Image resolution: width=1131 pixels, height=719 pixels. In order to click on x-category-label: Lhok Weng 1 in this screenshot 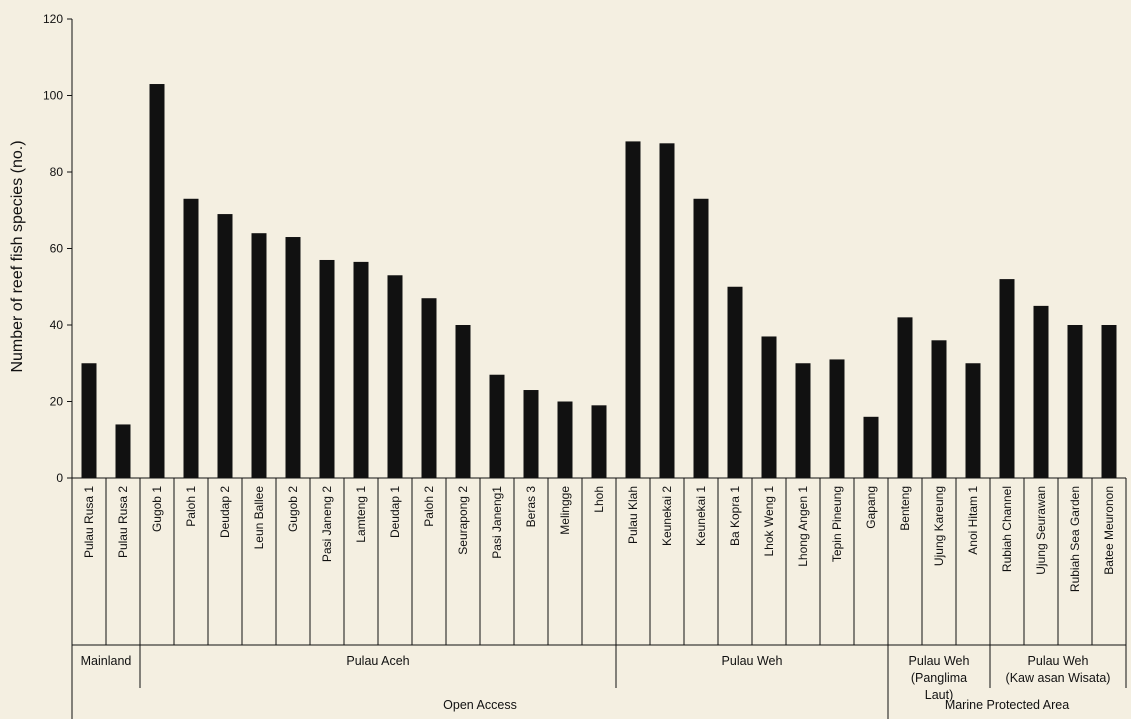, I will do `click(769, 521)`.